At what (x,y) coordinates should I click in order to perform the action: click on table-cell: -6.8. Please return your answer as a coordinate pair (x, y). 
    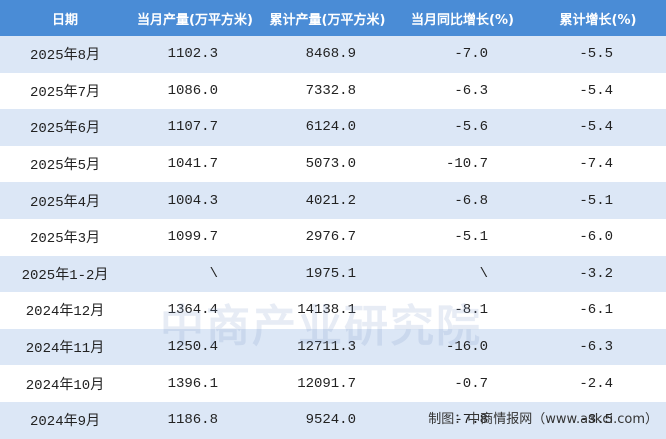
    Looking at the image, I should click on (462, 200).